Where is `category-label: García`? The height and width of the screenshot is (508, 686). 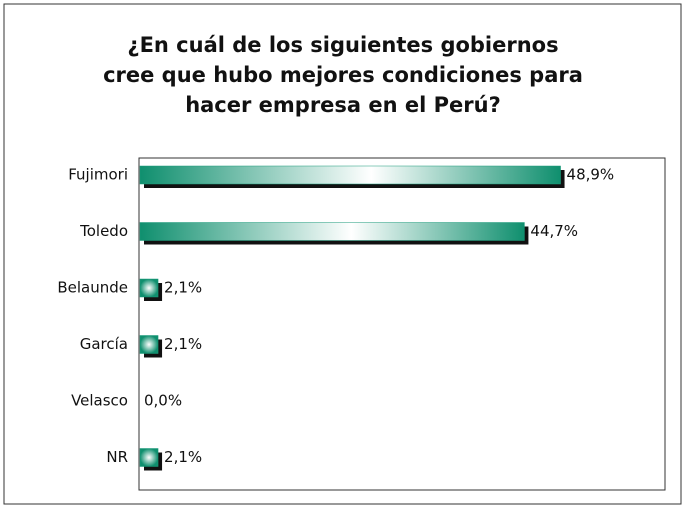 category-label: García is located at coordinates (104, 344).